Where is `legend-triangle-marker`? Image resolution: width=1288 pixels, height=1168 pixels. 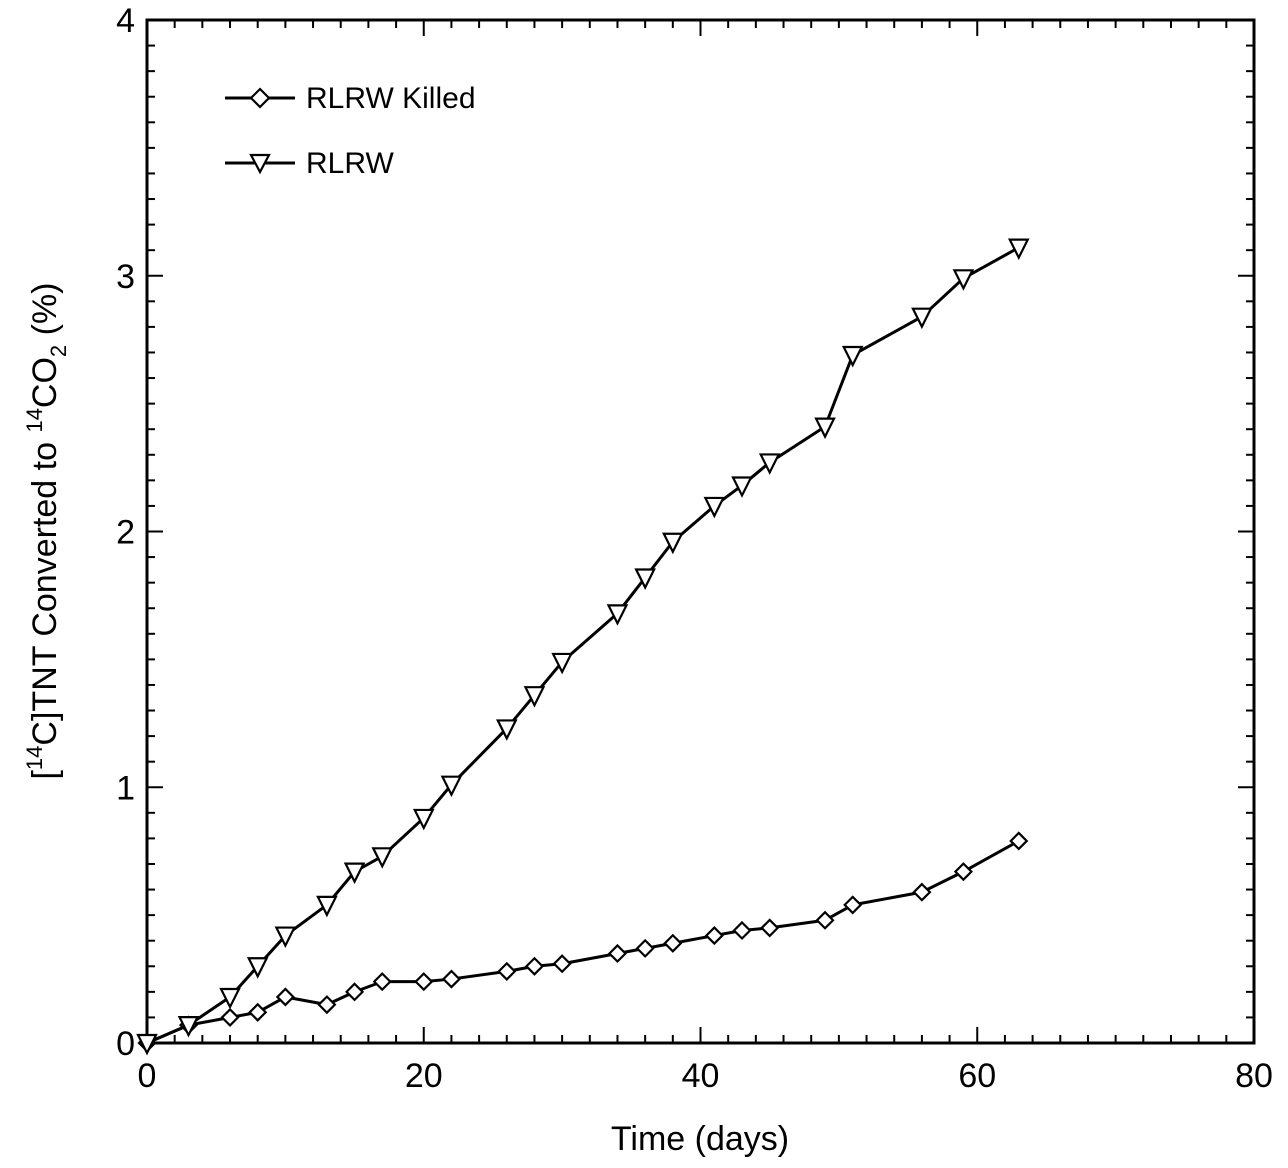
legend-triangle-marker is located at coordinates (260, 164).